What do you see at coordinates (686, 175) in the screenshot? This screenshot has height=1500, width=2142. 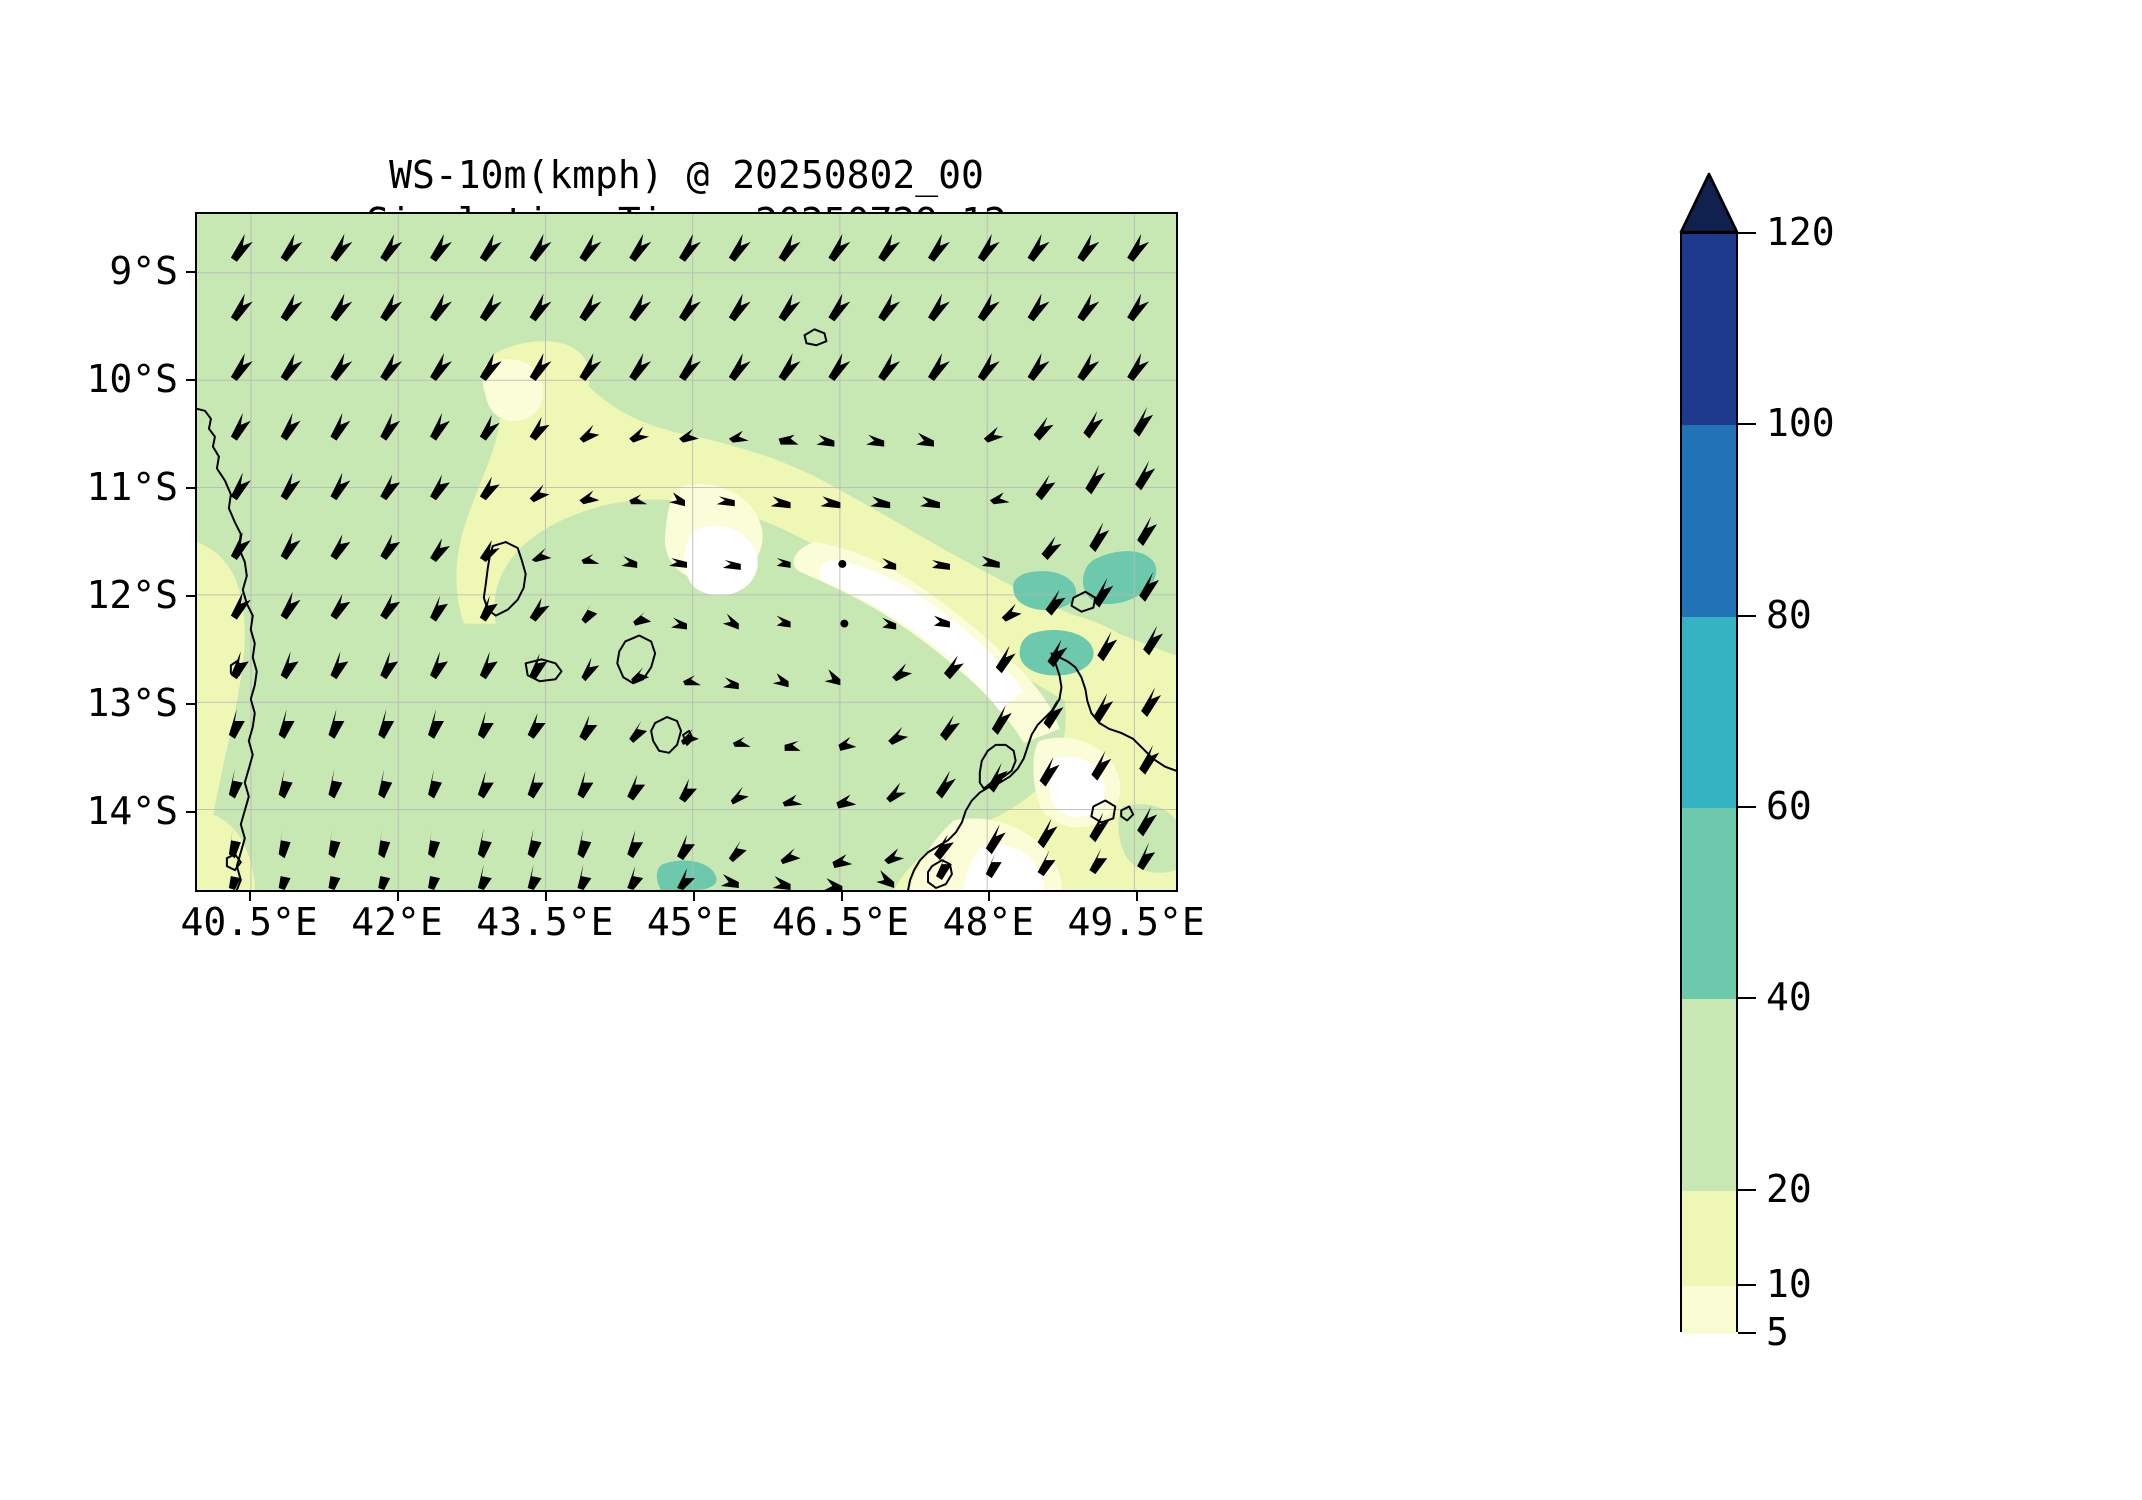 I see `title-line-1: WS-10m(kmph) @ 20250802_00` at bounding box center [686, 175].